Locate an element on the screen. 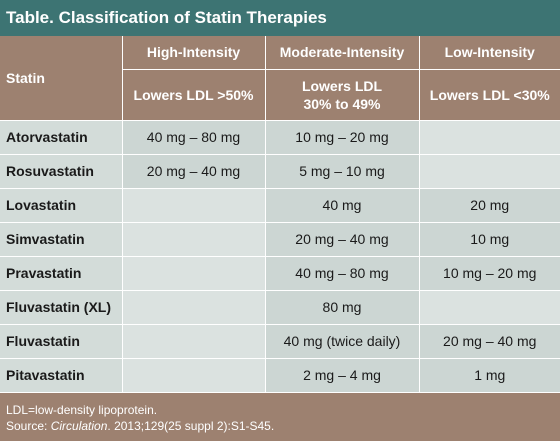  table-row: Pravastatin 40 mg – 80 mg 10 mg – 20 mg is located at coordinates (280, 273).